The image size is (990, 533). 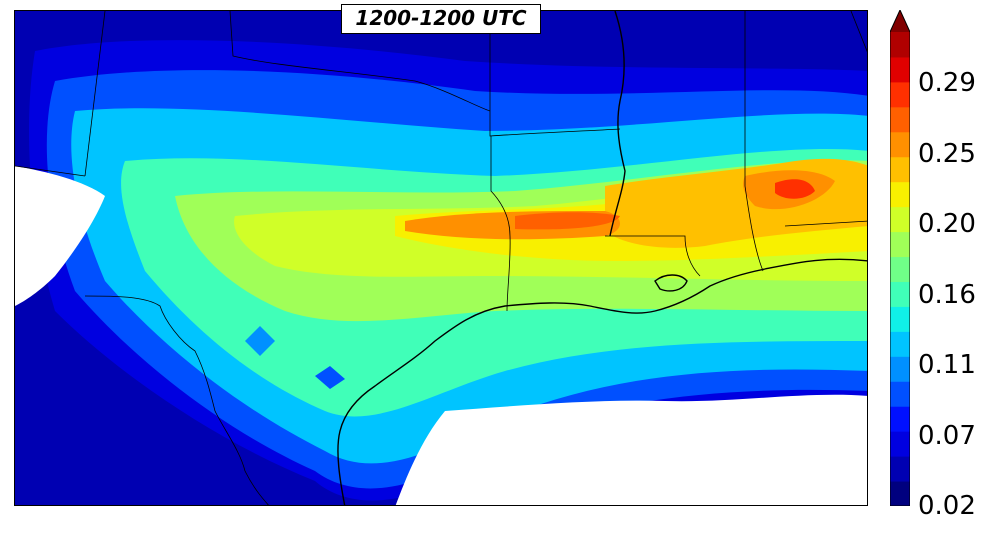 What do you see at coordinates (947, 154) in the screenshot?
I see `colorbar-tick-0.25: 0.25` at bounding box center [947, 154].